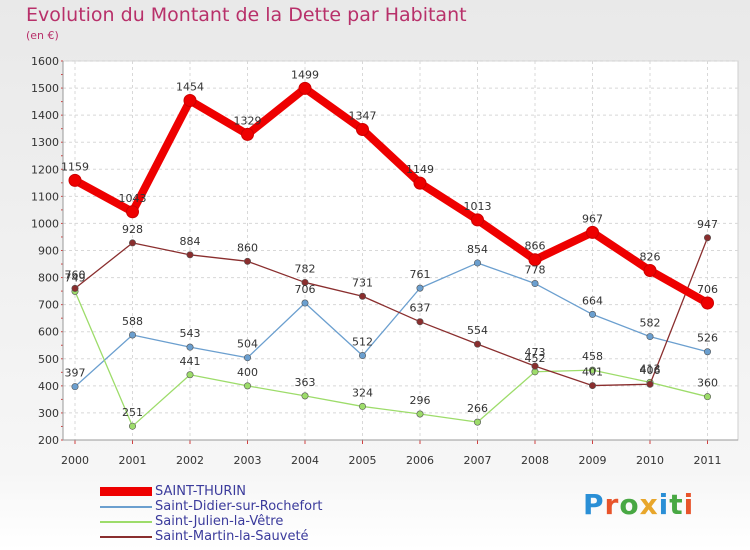 This screenshot has height=550, width=750. Describe the element at coordinates (362, 282) in the screenshot. I see `data-label-3: 731` at that location.